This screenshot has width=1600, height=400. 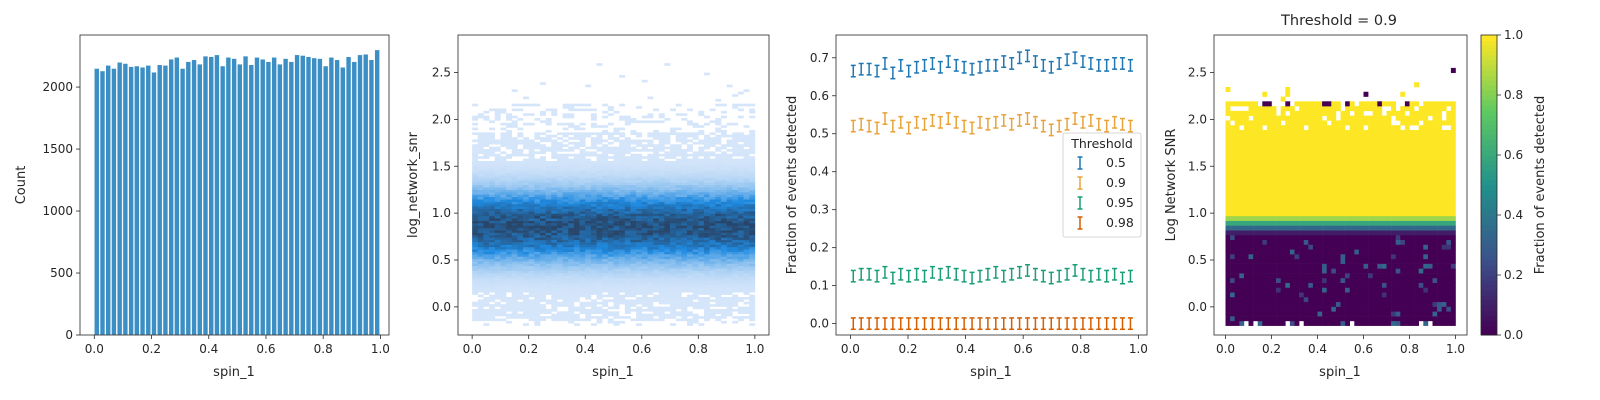 What do you see at coordinates (274, 196) in the screenshot?
I see `histogram-bar` at bounding box center [274, 196].